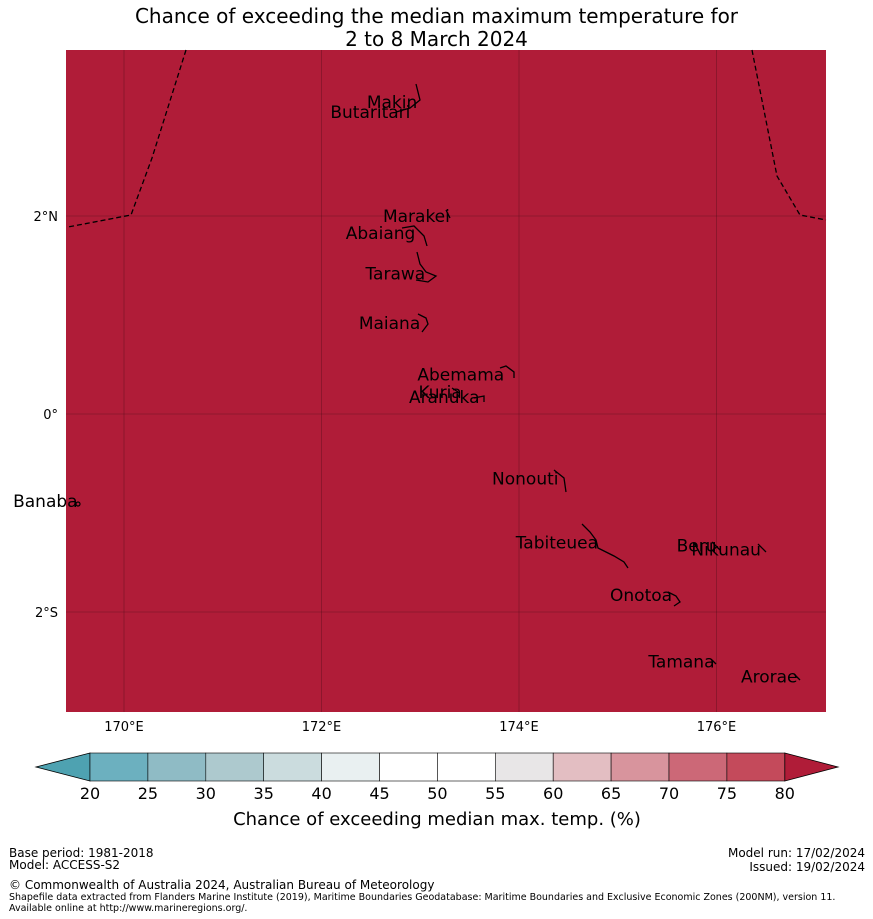 This screenshot has width=873, height=919. Describe the element at coordinates (264, 793) in the screenshot. I see `colorbar-tick-label: 35` at that location.